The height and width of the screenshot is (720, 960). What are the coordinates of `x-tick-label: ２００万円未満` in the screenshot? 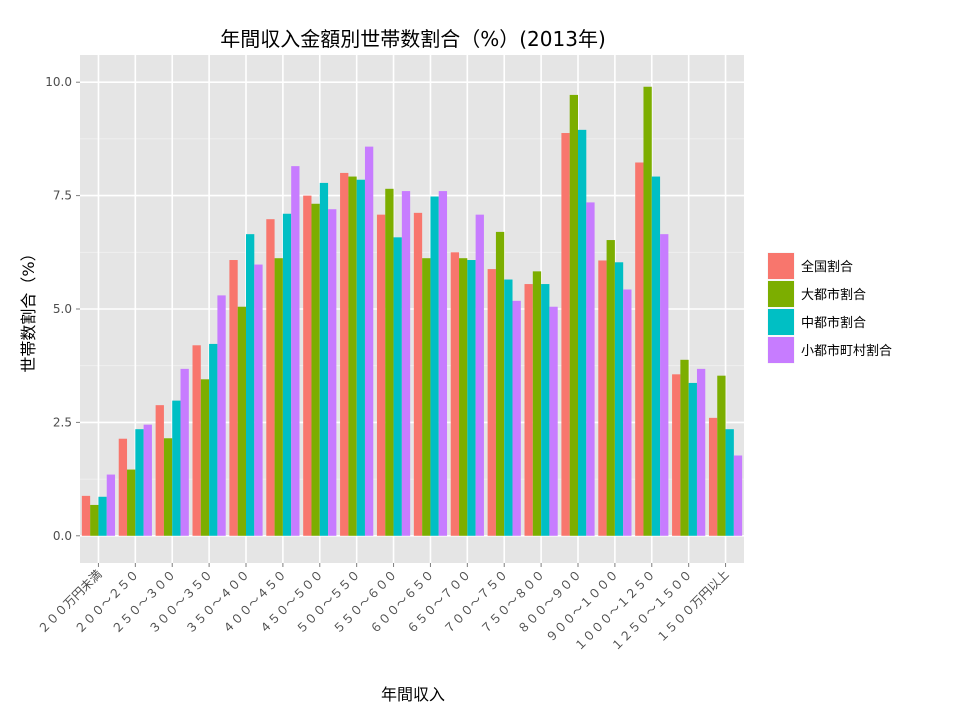 It's located at (69, 601).